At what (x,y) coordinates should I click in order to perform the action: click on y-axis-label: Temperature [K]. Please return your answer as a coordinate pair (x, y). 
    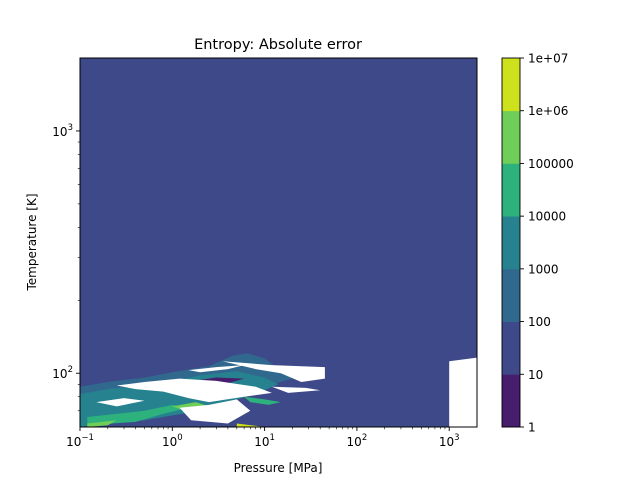
    Looking at the image, I should click on (32, 242).